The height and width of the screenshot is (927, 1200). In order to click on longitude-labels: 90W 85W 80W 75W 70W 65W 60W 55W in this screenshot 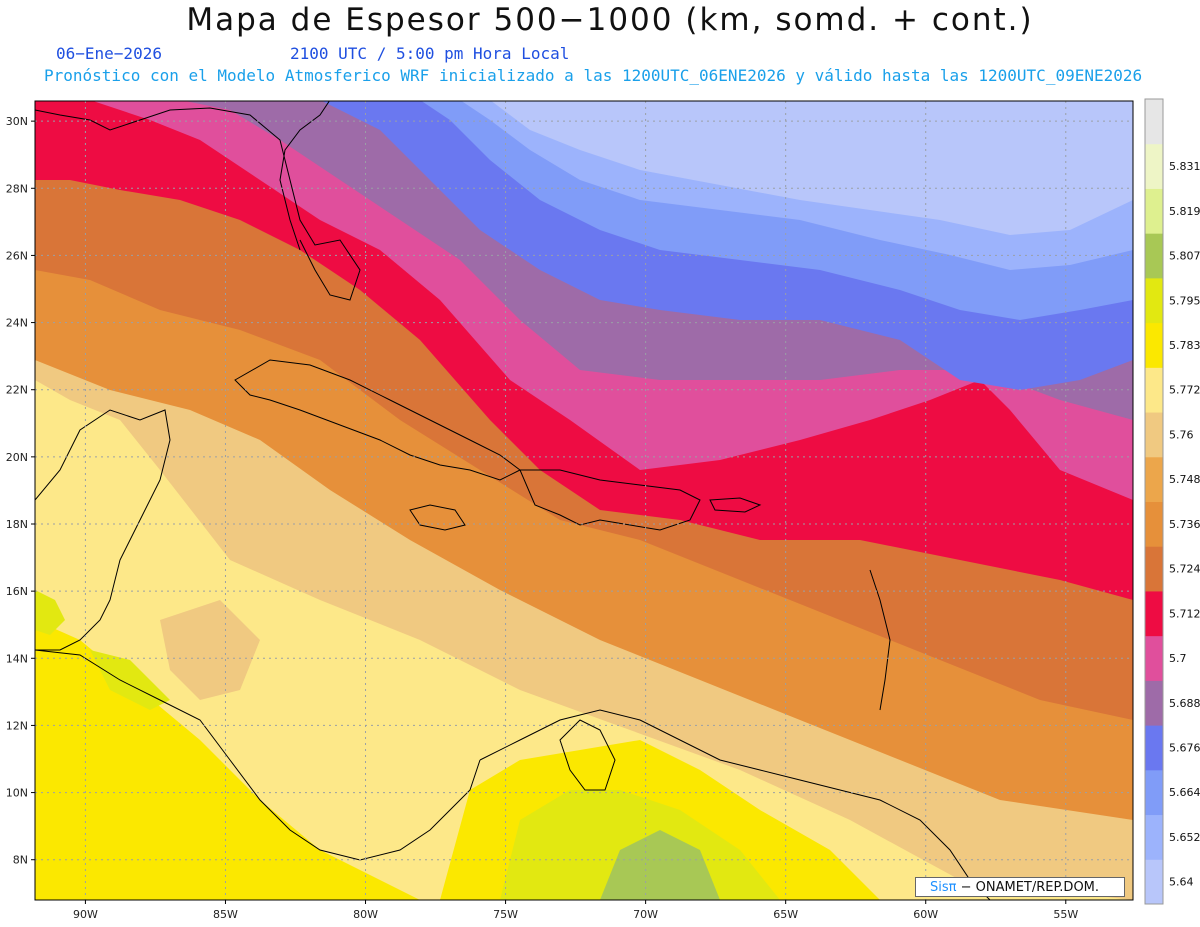, I will do `click(575, 910)`.